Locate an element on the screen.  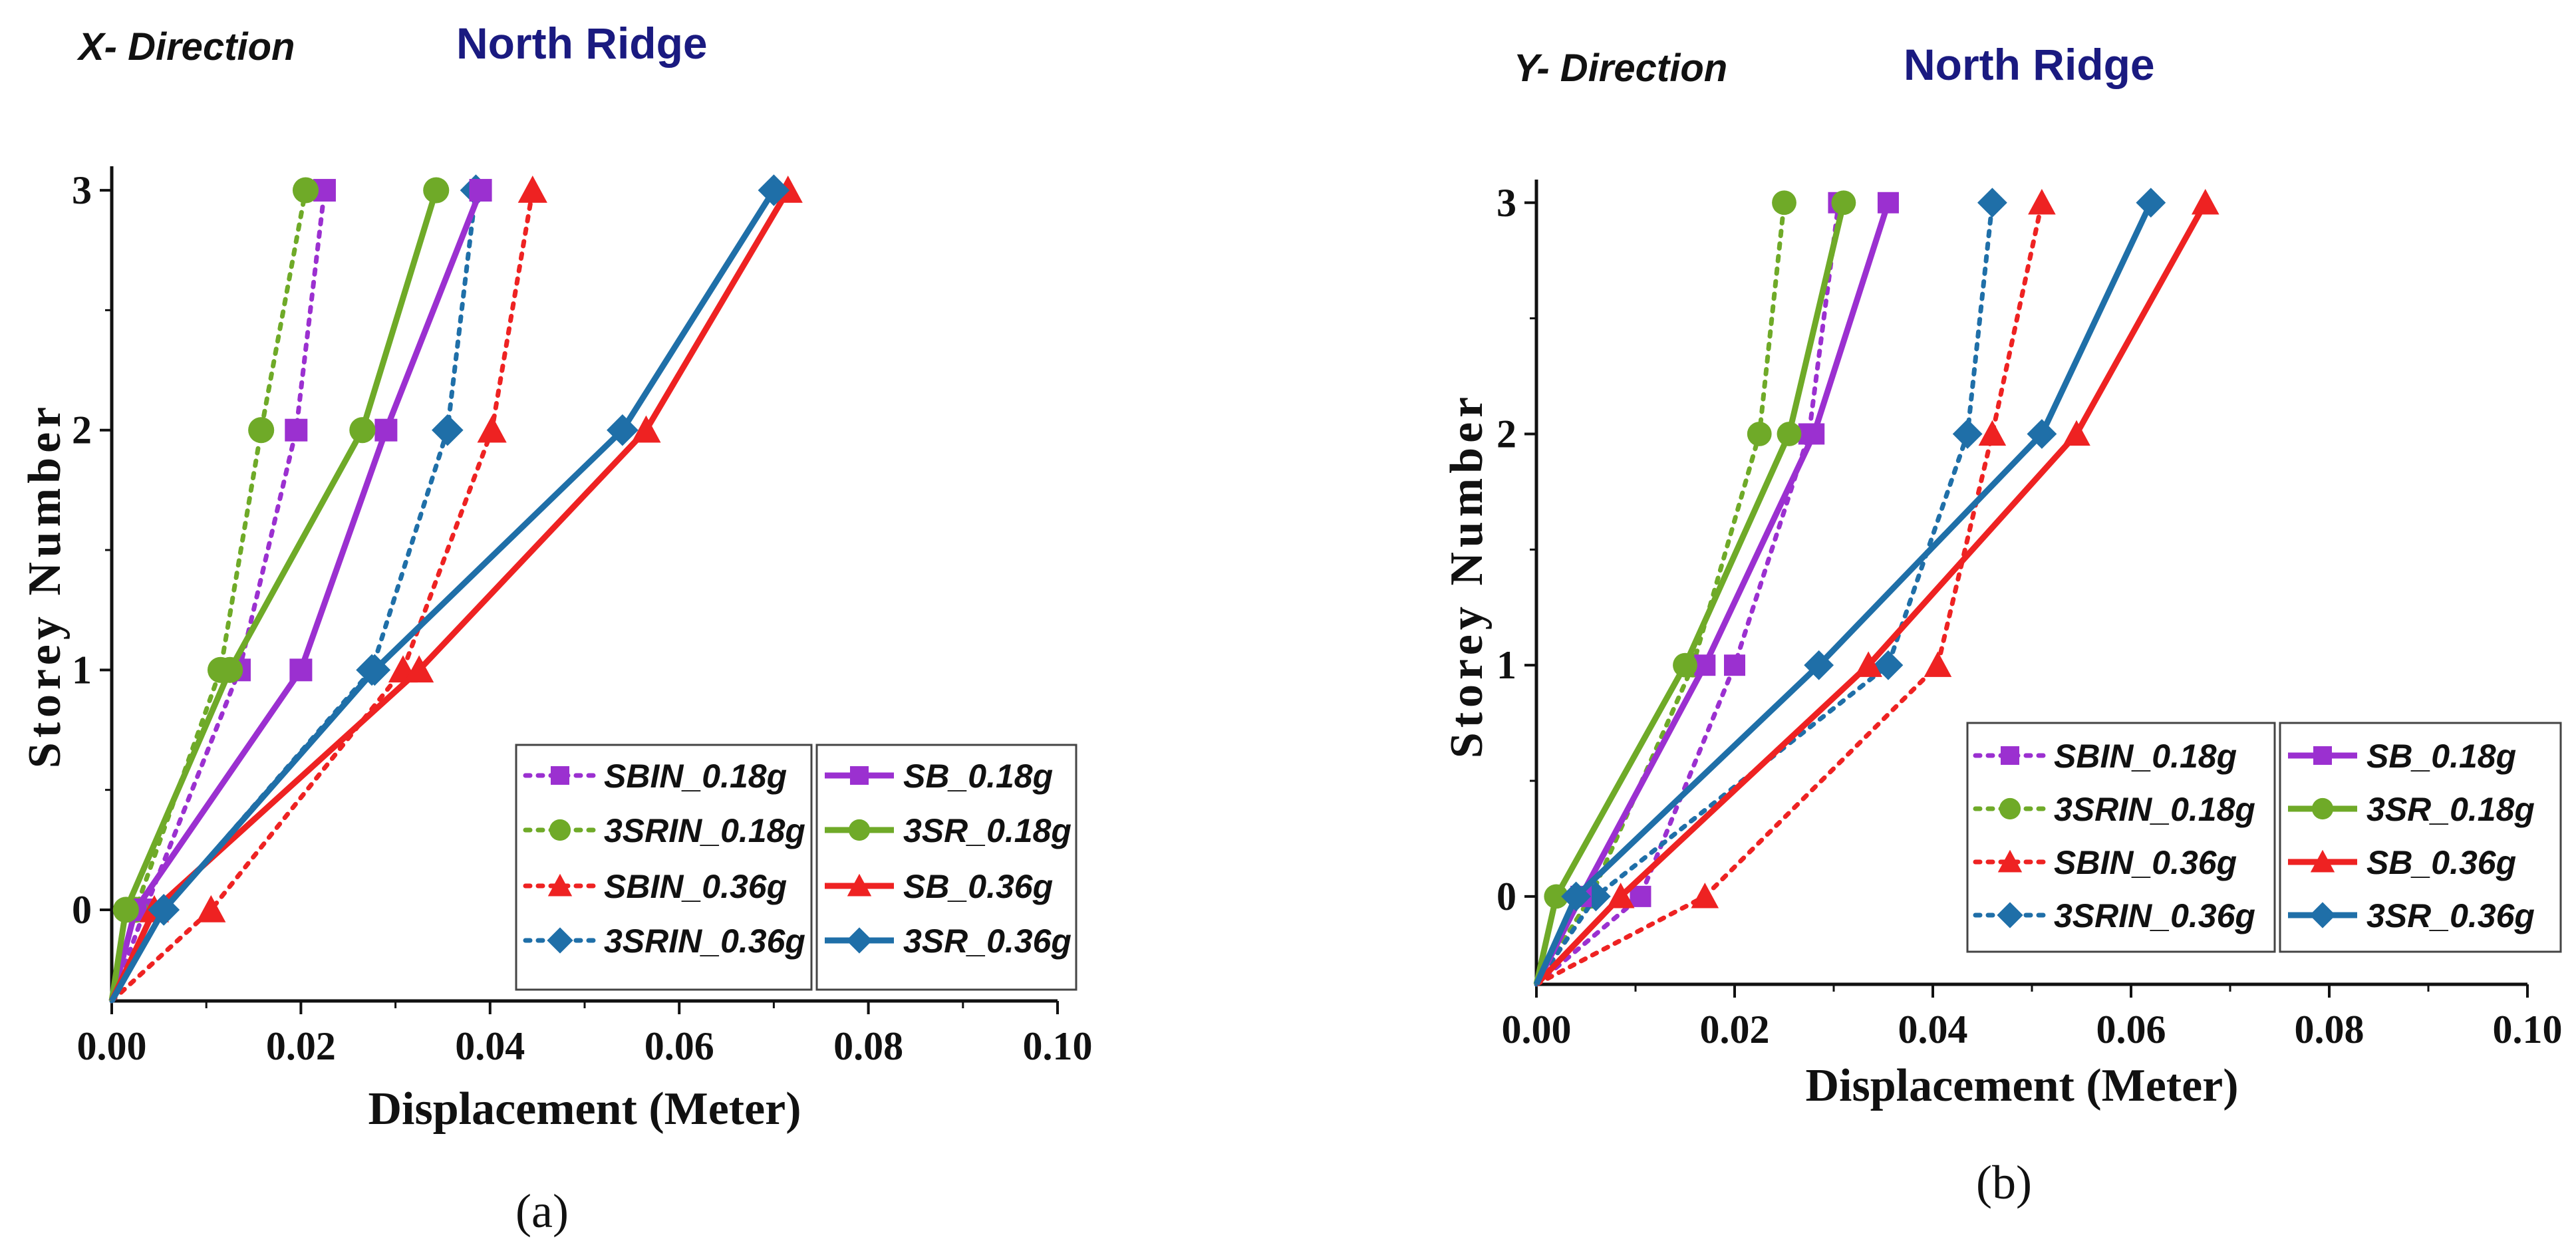
y-tick-label: 0 is located at coordinates (82, 910).